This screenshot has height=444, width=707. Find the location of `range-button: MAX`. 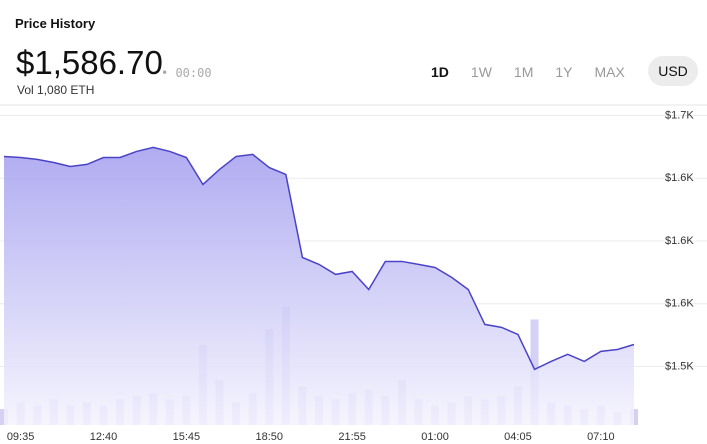

range-button: MAX is located at coordinates (609, 72).